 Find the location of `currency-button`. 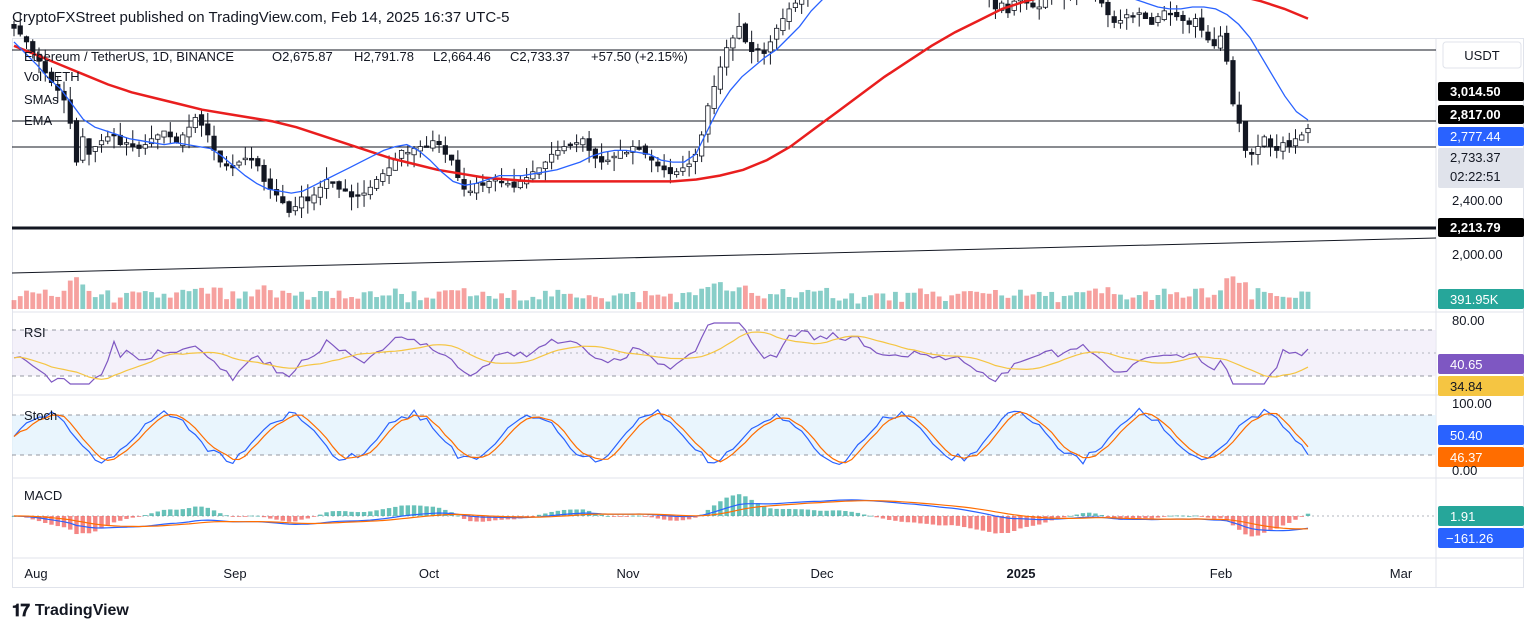

currency-button is located at coordinates (1482, 55).